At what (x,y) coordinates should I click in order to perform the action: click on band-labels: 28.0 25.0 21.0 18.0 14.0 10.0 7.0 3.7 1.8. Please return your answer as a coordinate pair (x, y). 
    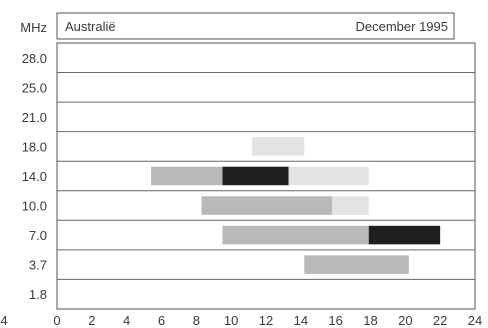
    Looking at the image, I should click on (34, 176).